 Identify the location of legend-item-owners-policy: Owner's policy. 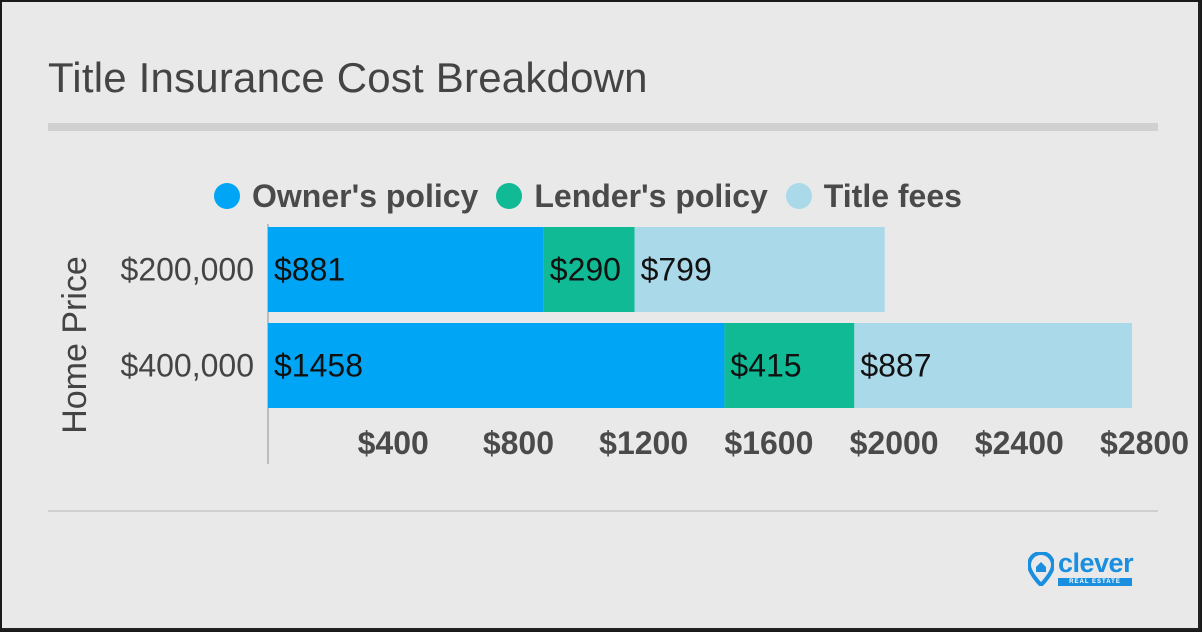
(346, 196).